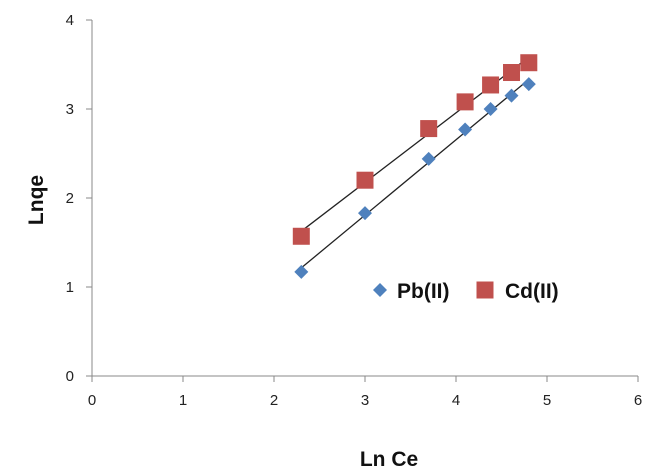 The height and width of the screenshot is (470, 647). I want to click on y-axis-title: Lnqe, so click(36, 200).